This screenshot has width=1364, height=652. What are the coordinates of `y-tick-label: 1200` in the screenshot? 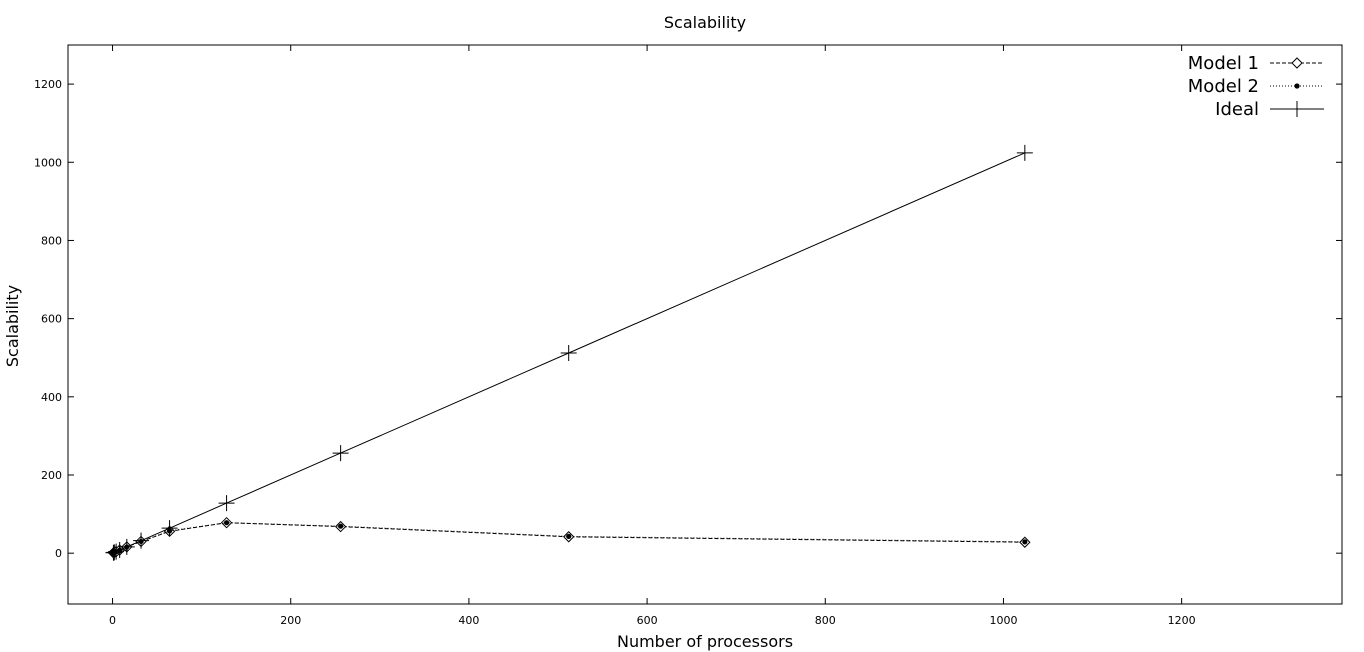 It's located at (48, 84).